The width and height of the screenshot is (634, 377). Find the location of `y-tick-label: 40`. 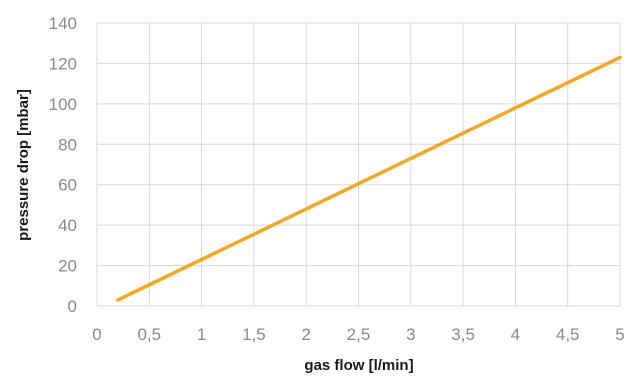

y-tick-label: 40 is located at coordinates (67, 225).